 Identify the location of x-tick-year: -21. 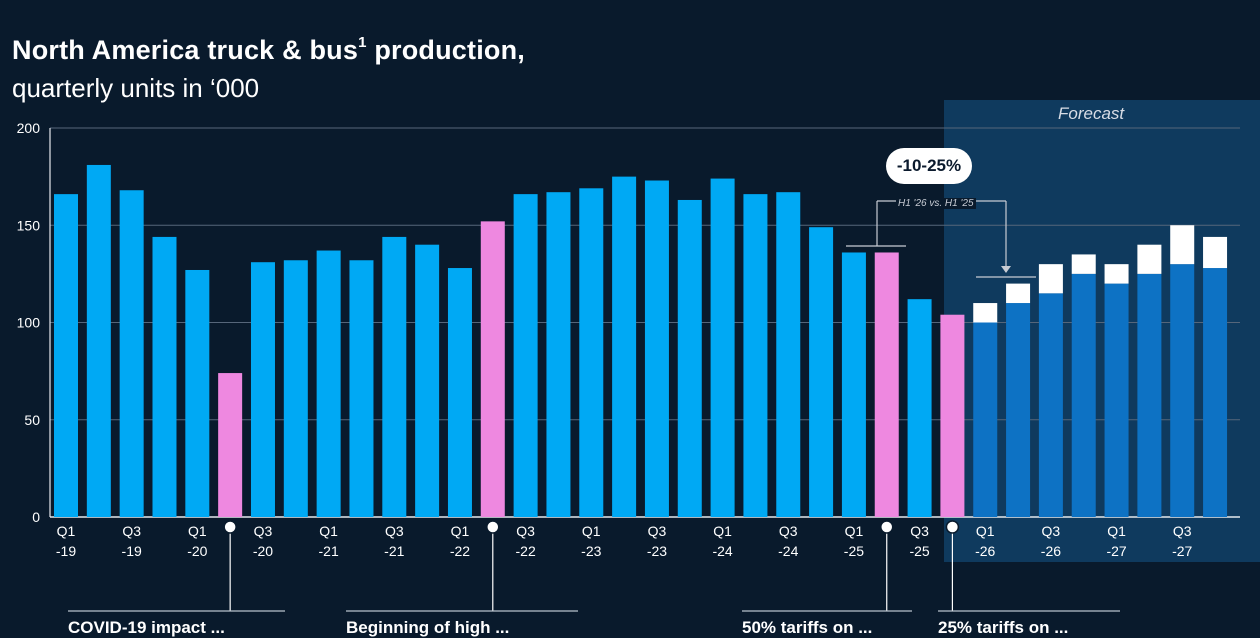
(329, 551).